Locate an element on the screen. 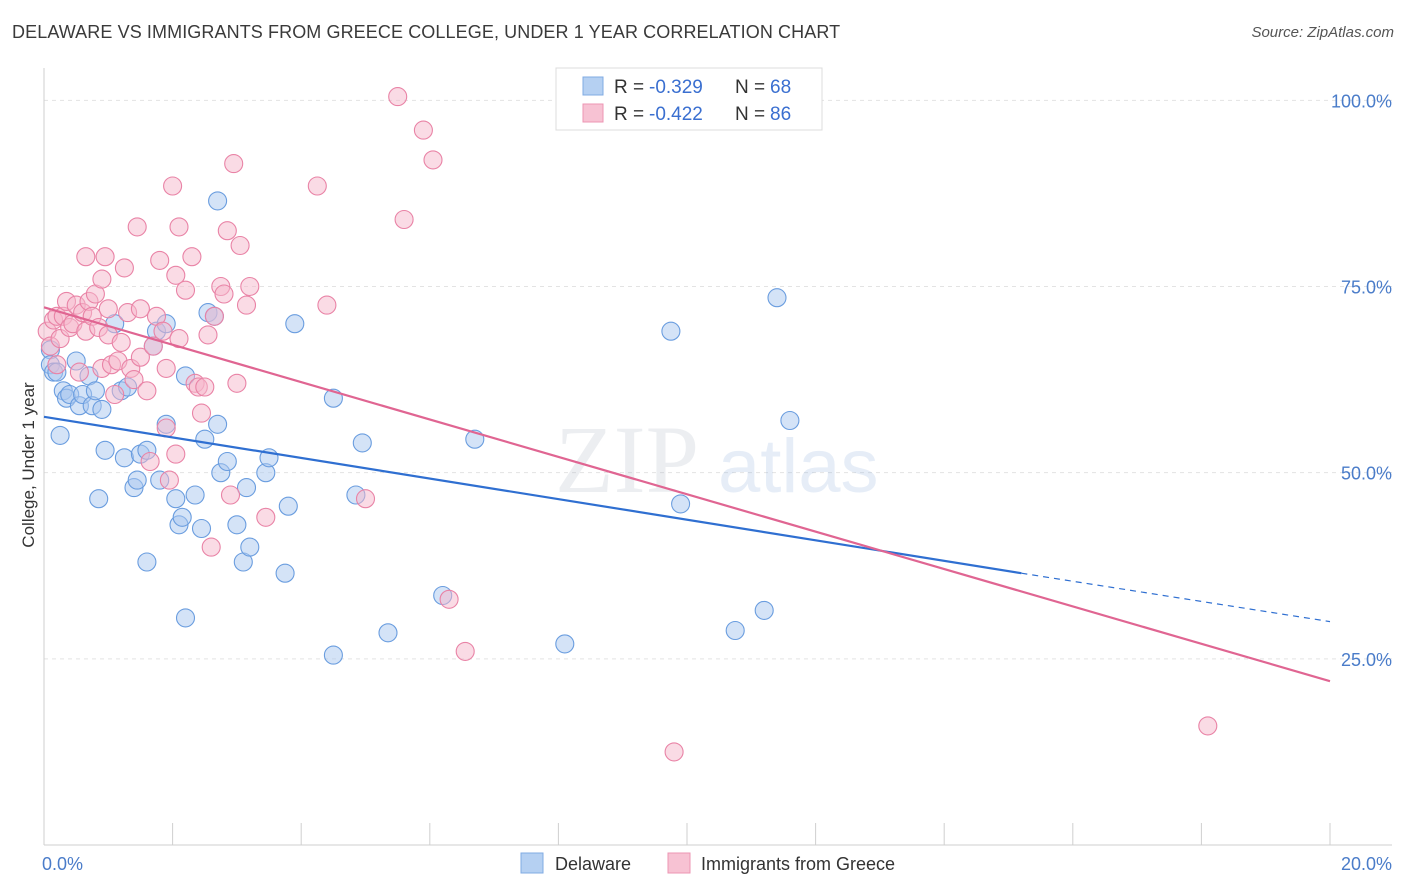 The height and width of the screenshot is (892, 1406). legend-label-delaware: Delaware is located at coordinates (593, 864).